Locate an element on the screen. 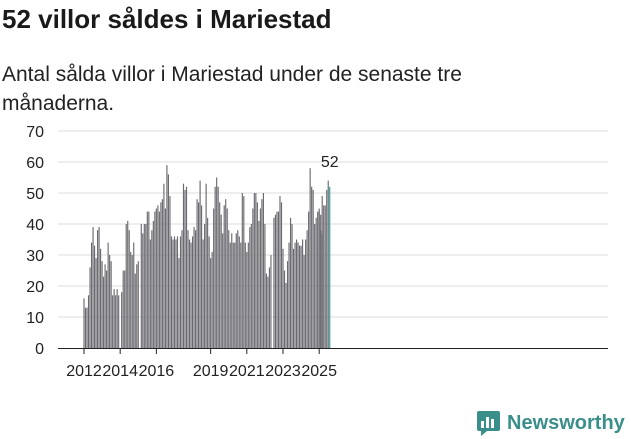  y-tick-label-40: 40 is located at coordinates (35, 225).